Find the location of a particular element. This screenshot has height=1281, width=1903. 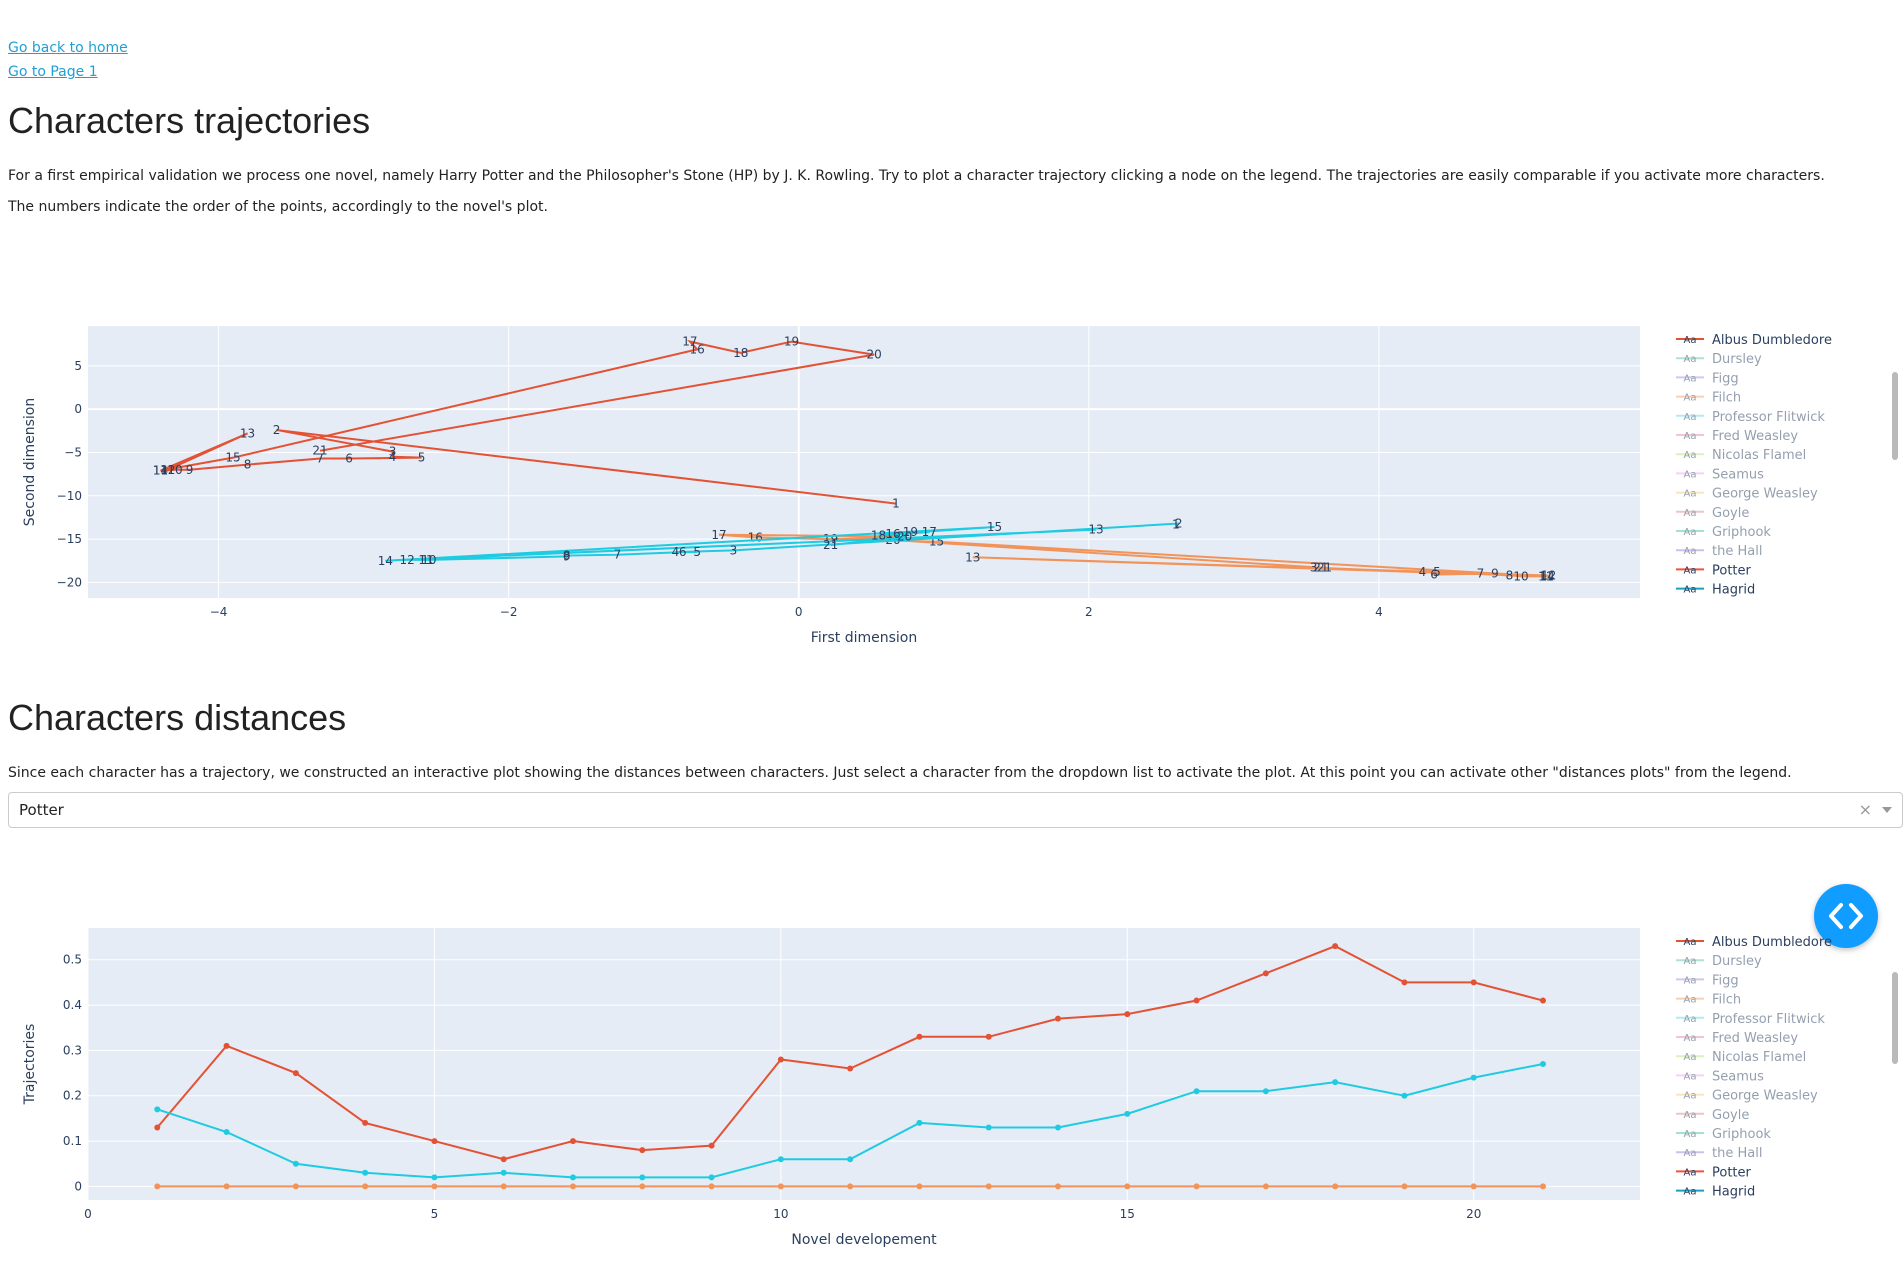

chevron-down-icon is located at coordinates (1887, 810).